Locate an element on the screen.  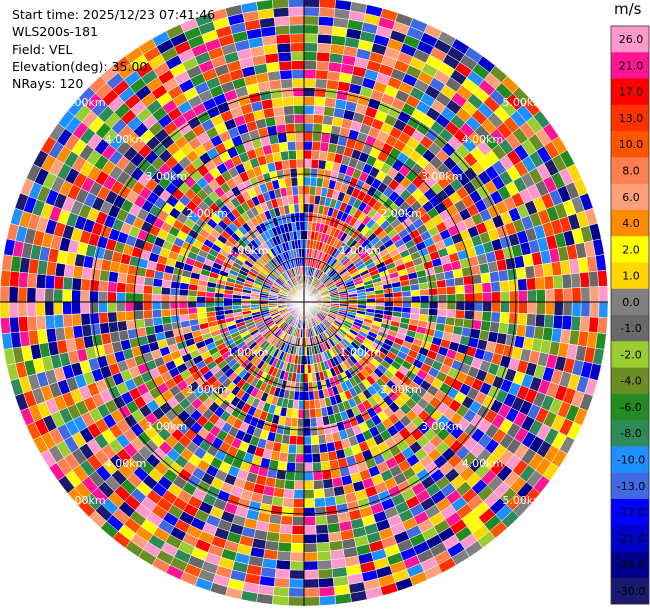
range-ring-label: 3.00km is located at coordinates (442, 176).